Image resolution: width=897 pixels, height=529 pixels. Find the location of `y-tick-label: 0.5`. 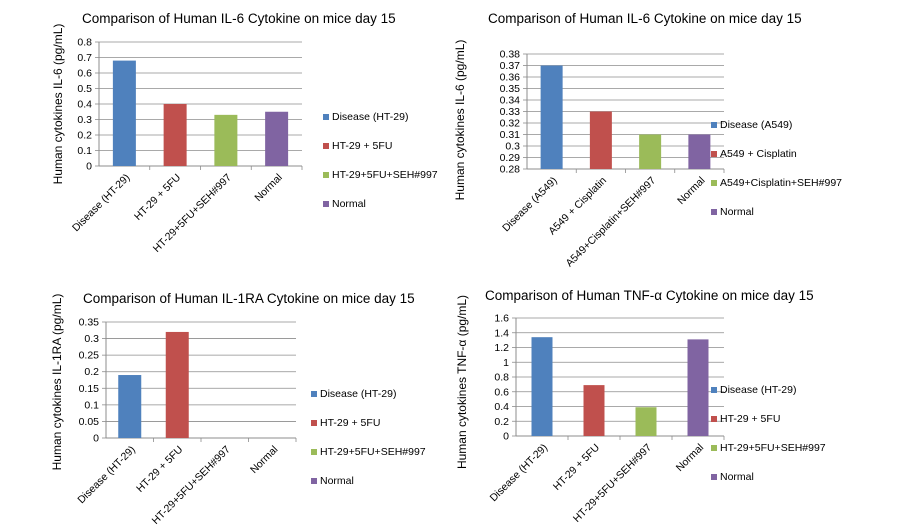

y-tick-label: 0.5 is located at coordinates (84, 89).